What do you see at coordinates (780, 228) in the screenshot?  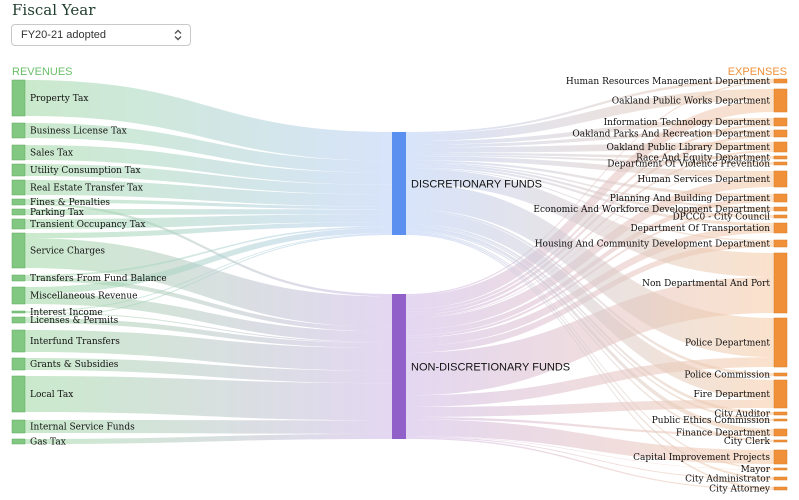 I see `expense-node-department-of-transportation` at bounding box center [780, 228].